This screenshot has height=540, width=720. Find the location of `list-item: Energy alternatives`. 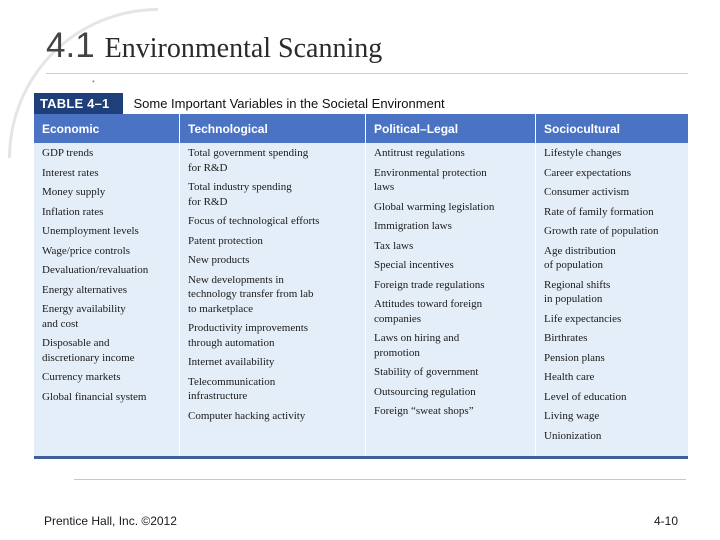

list-item: Energy alternatives is located at coordinates (85, 289).